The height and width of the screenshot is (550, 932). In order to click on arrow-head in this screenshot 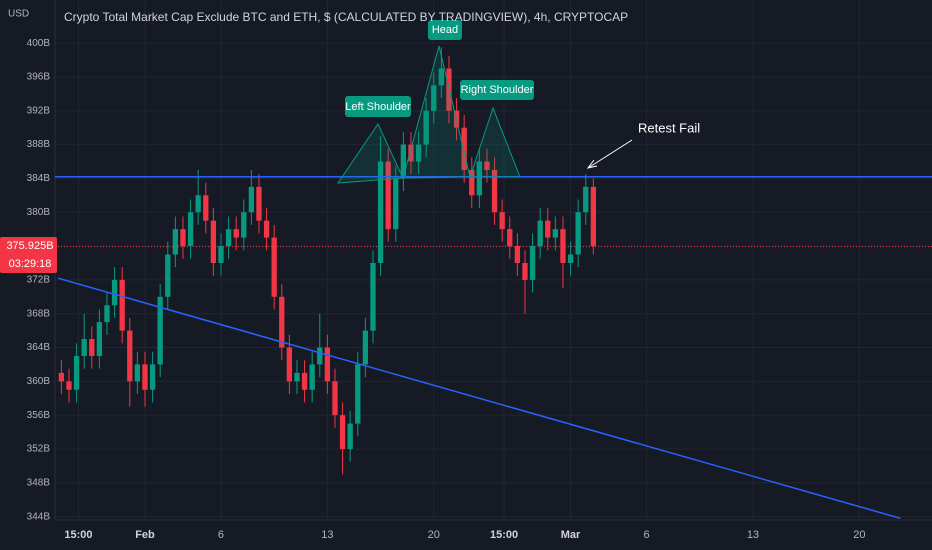, I will do `click(592, 164)`.